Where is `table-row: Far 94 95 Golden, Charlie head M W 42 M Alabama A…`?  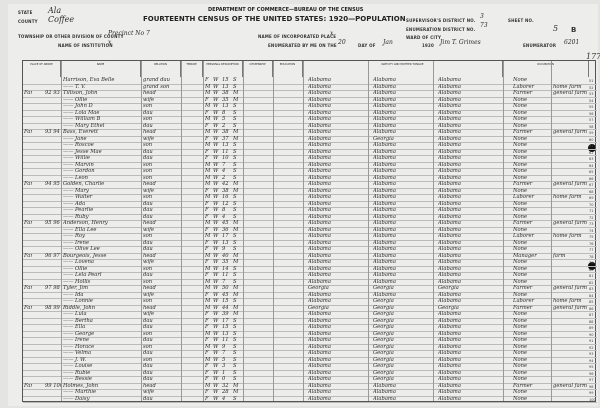
table-row: Far 94 95 Golden, Charlie head M W 42 M Alabama A… is located at coordinates (310, 185).